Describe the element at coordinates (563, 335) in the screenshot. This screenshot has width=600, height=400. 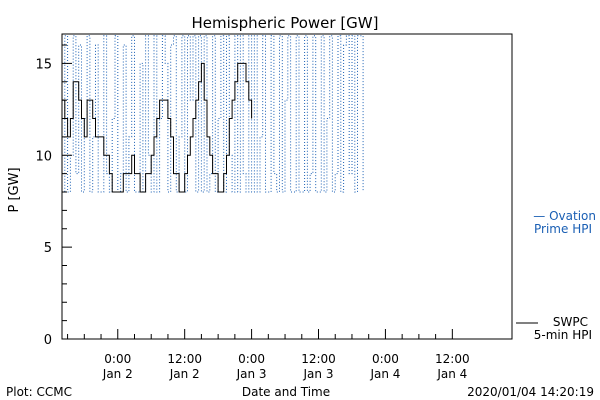
I see `legend-swpc-line2: 5-min HPI` at that location.